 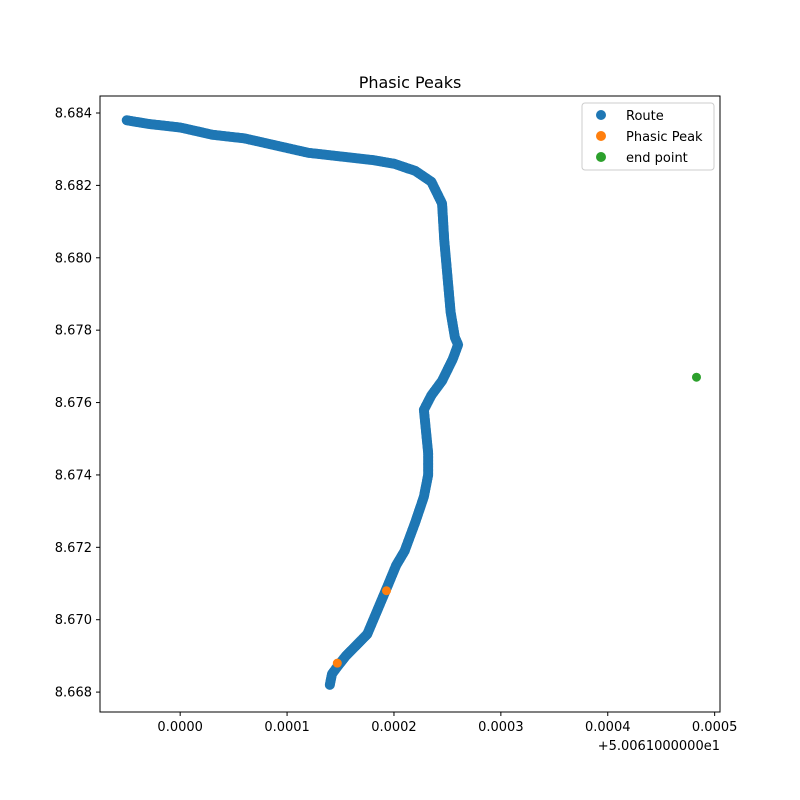 What do you see at coordinates (601, 136) in the screenshot?
I see `legend-marker-phasic-peak` at bounding box center [601, 136].